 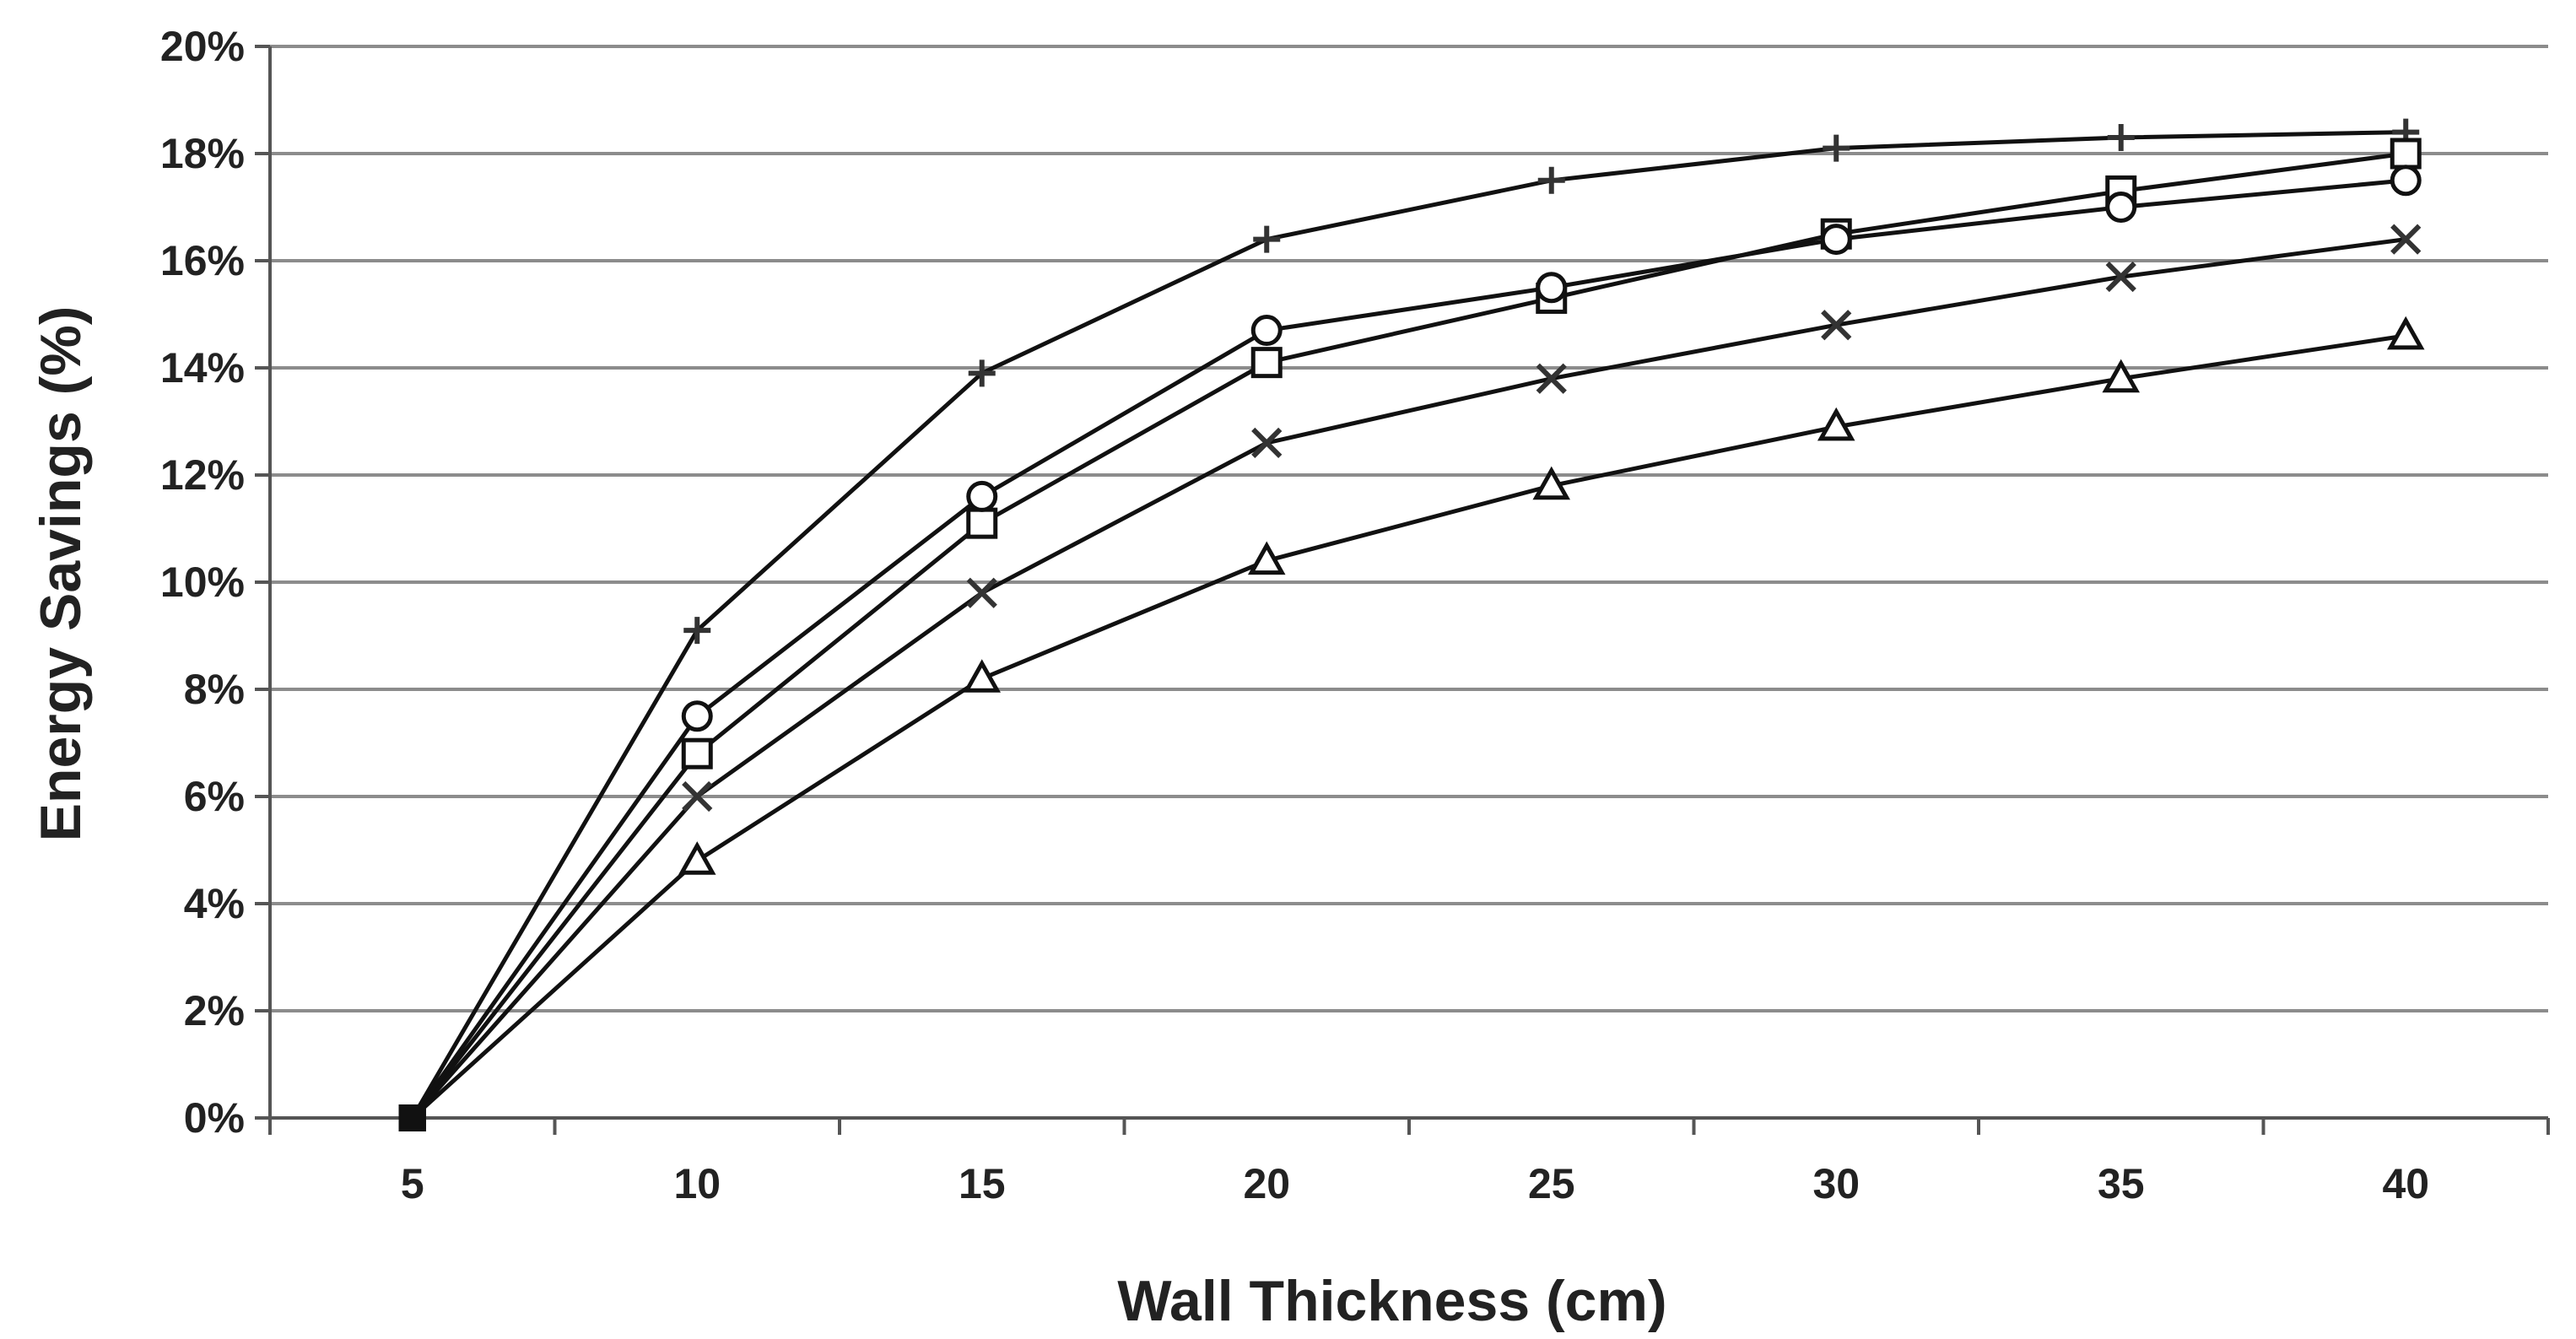 What do you see at coordinates (1391, 1301) in the screenshot?
I see `x-axis-title: Wall Thickness (cm)` at bounding box center [1391, 1301].